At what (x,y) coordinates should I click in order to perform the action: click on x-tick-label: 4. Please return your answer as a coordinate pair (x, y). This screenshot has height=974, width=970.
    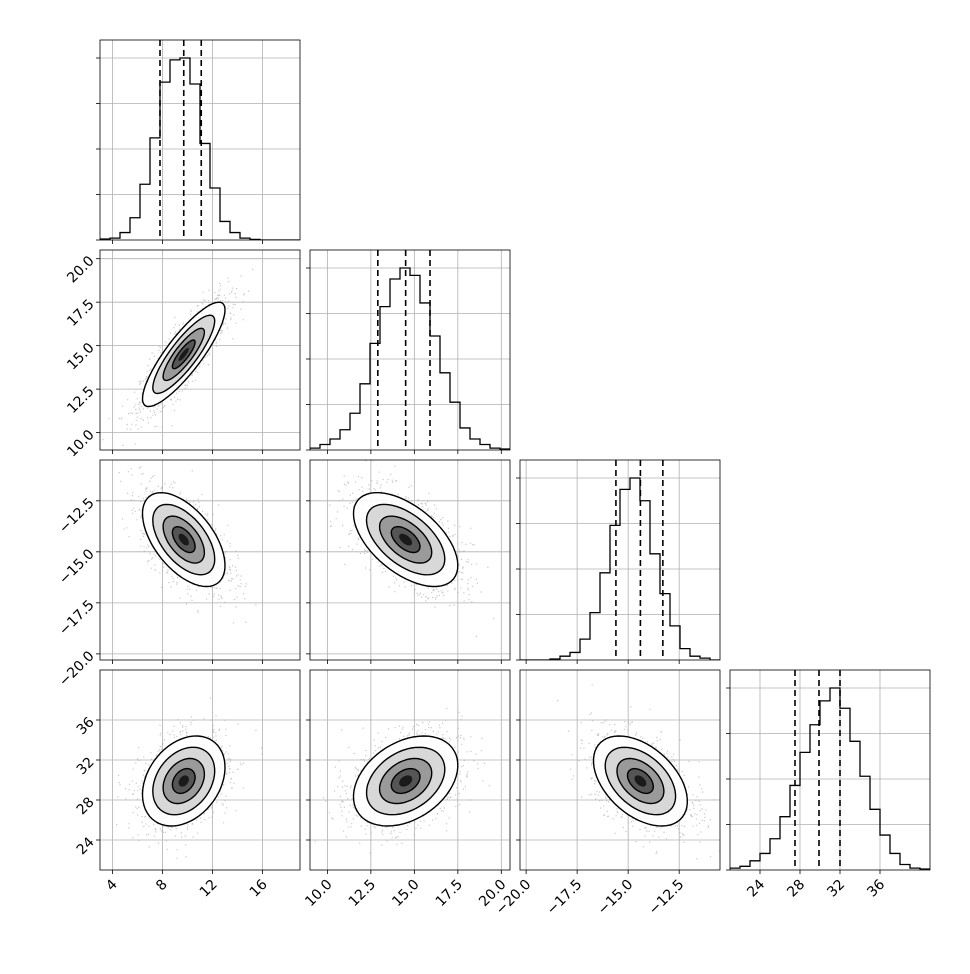
    Looking at the image, I should click on (112, 886).